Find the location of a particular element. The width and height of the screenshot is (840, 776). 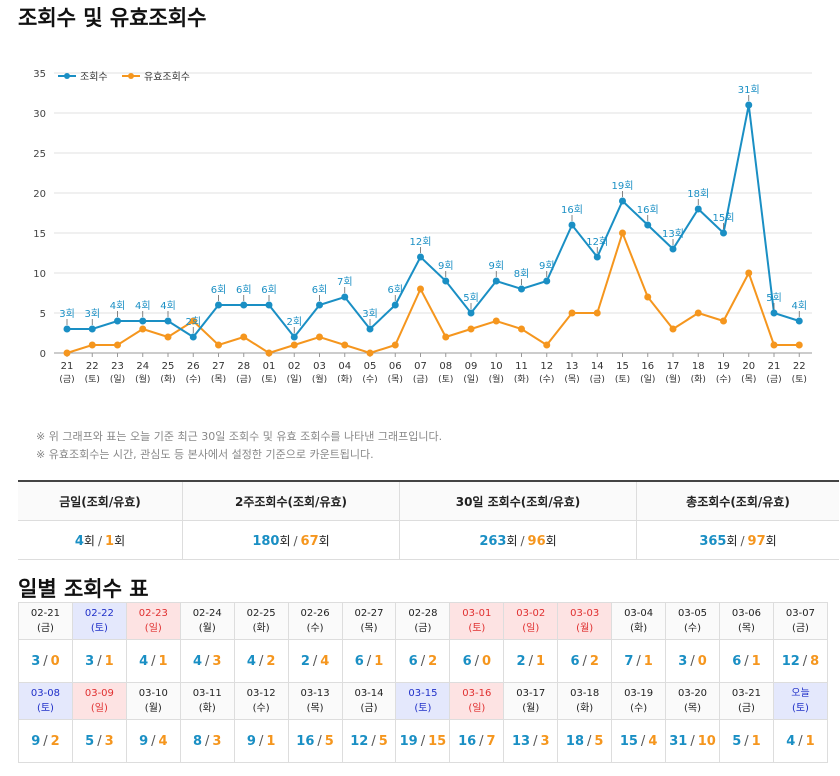

views-count: 7 is located at coordinates (629, 661).